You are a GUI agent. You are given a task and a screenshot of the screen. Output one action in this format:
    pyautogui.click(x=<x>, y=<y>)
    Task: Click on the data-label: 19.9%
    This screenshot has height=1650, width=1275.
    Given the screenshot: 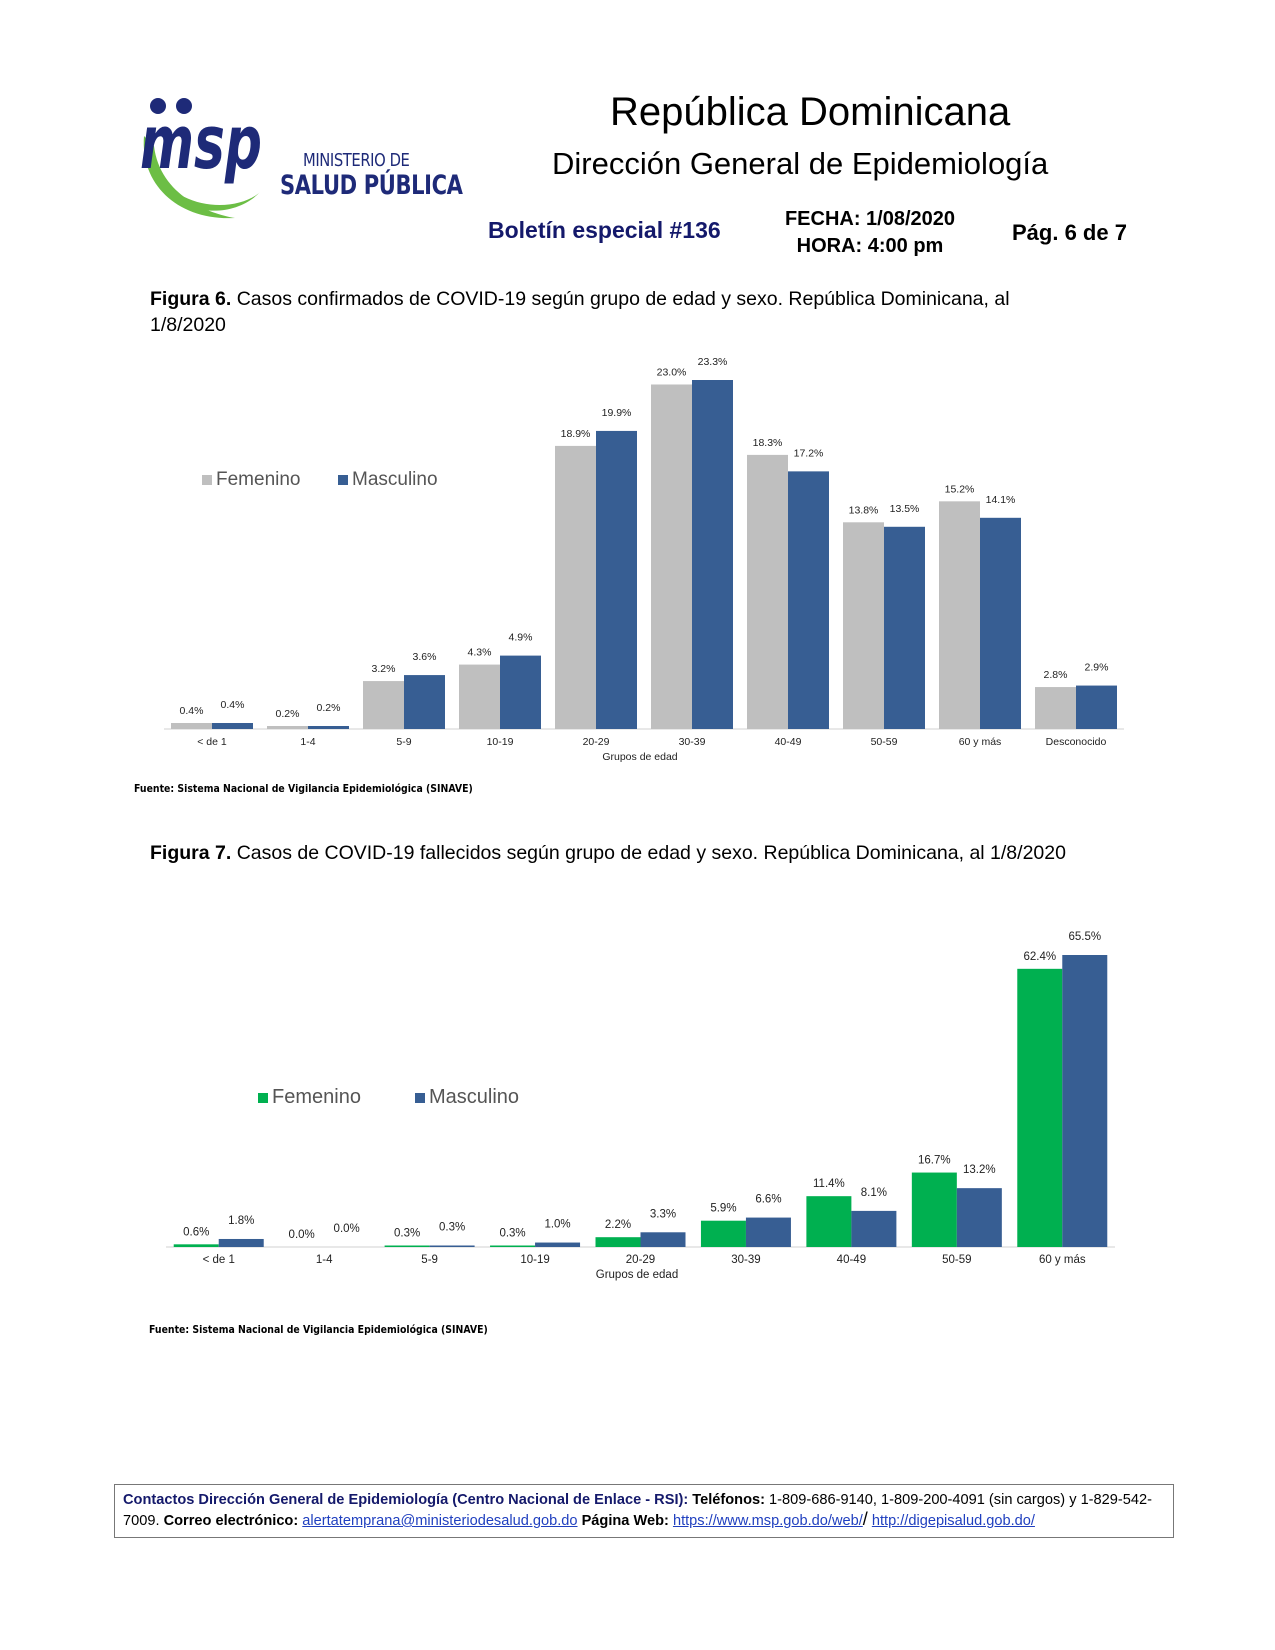 What is the action you would take?
    pyautogui.click(x=617, y=413)
    